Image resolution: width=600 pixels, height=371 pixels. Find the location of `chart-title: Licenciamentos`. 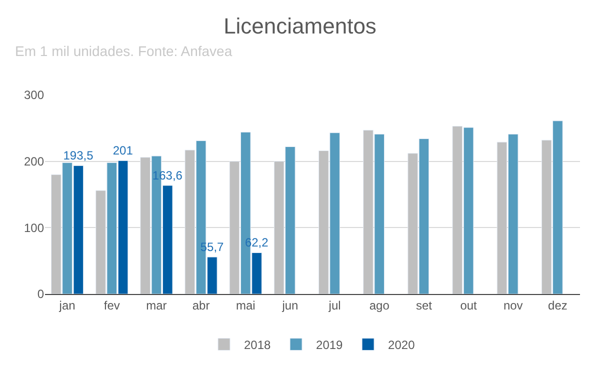

chart-title: Licenciamentos is located at coordinates (300, 26).